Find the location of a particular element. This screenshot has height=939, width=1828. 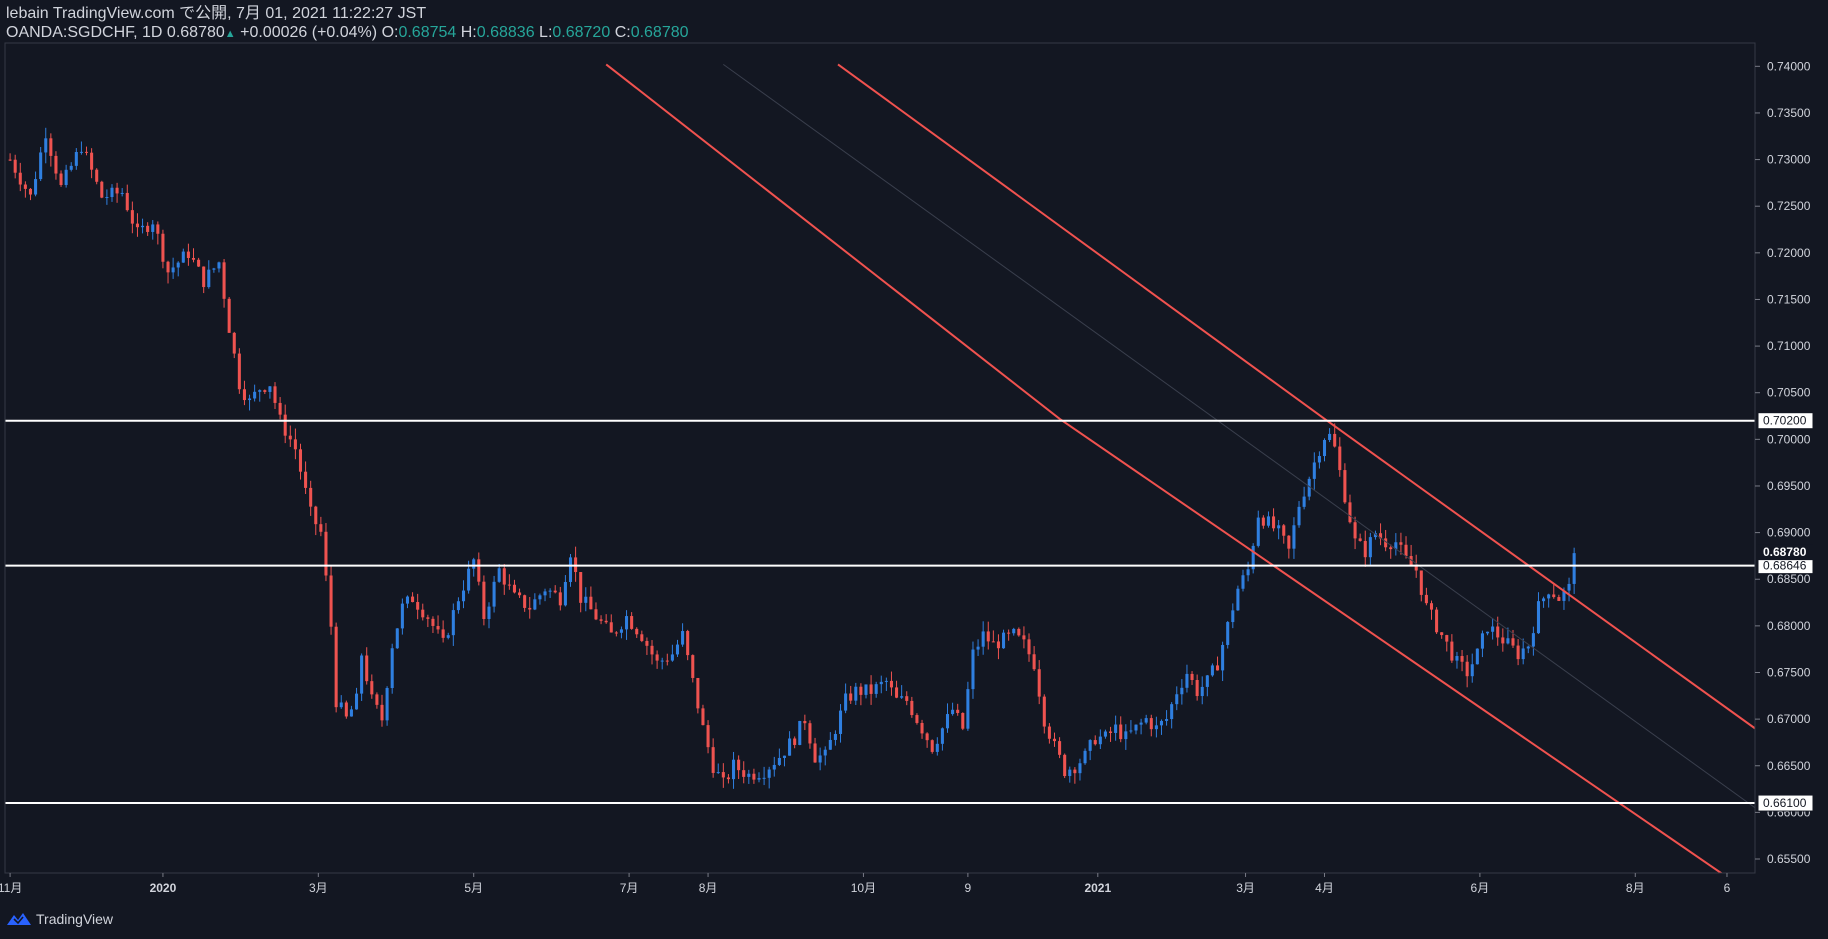

last-price: 0.68780 is located at coordinates (195, 32).